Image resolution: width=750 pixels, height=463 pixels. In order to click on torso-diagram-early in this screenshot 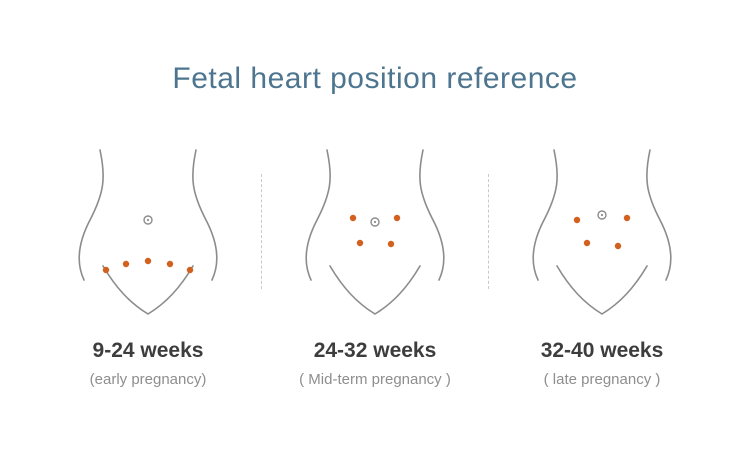, I will do `click(148, 232)`.